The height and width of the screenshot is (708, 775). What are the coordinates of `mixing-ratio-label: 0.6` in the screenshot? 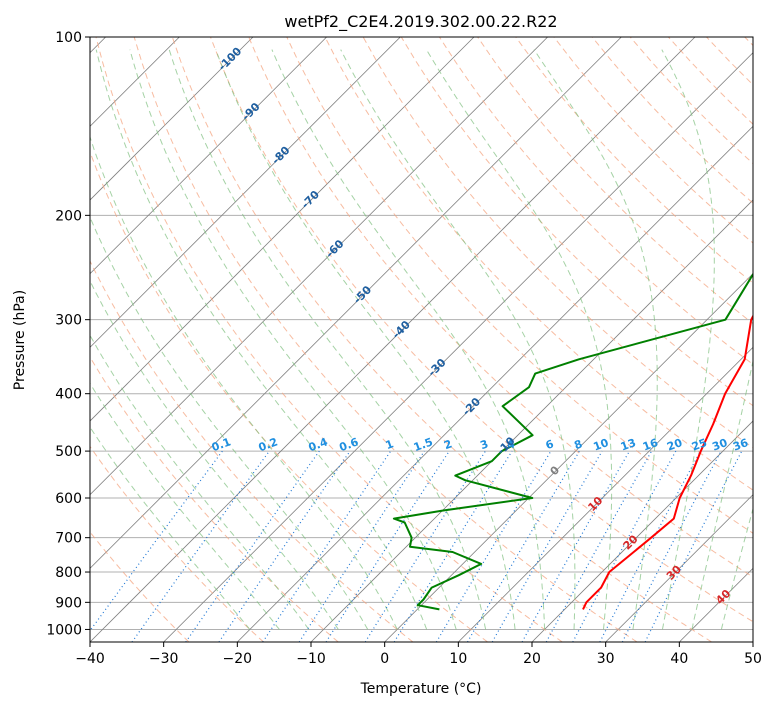 It's located at (349, 444).